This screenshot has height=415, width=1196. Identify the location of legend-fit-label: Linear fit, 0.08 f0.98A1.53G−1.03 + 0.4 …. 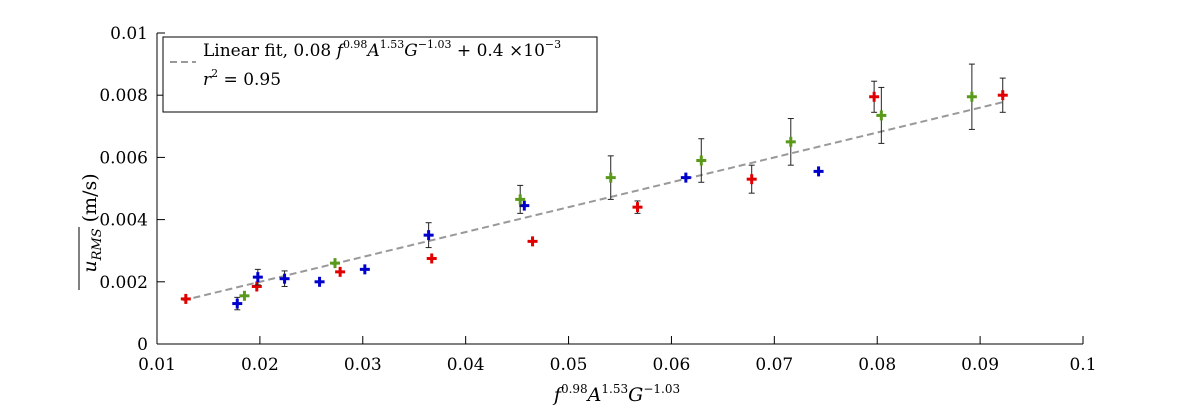
(382, 49).